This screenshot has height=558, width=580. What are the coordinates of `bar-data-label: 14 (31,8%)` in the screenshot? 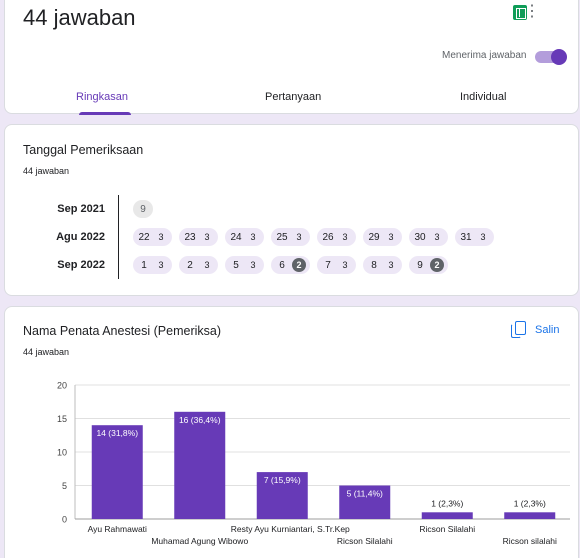 It's located at (117, 433).